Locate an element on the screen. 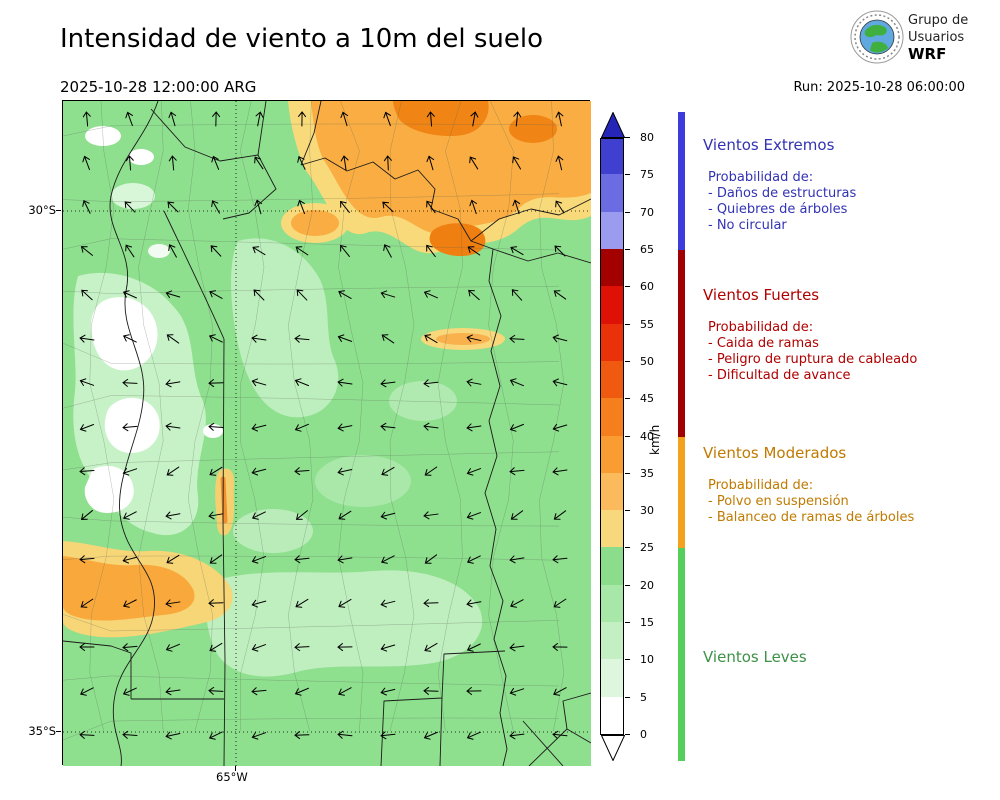  wrf-users-group-logo: Grupo de Usuarios WRF is located at coordinates (925, 39).